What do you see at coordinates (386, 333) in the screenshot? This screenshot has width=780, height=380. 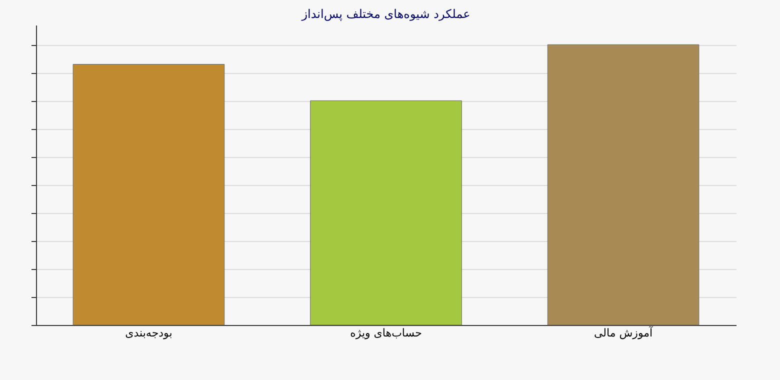 I see `x-tick-label: حساب‌های ویژه` at bounding box center [386, 333].